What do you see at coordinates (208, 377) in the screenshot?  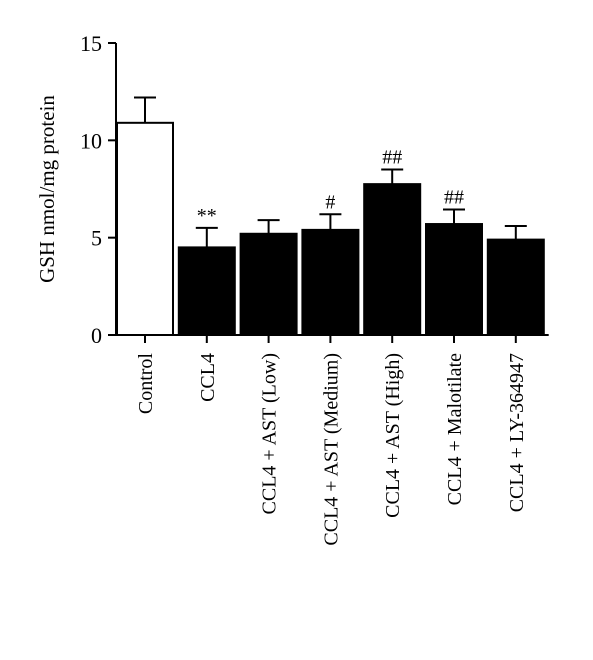 I see `x-tick-label: CCL4` at bounding box center [208, 377].